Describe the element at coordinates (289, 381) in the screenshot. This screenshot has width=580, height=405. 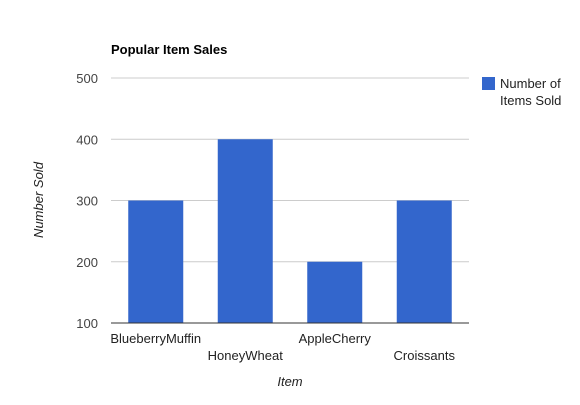
I see `x-axis-title: Item` at that location.